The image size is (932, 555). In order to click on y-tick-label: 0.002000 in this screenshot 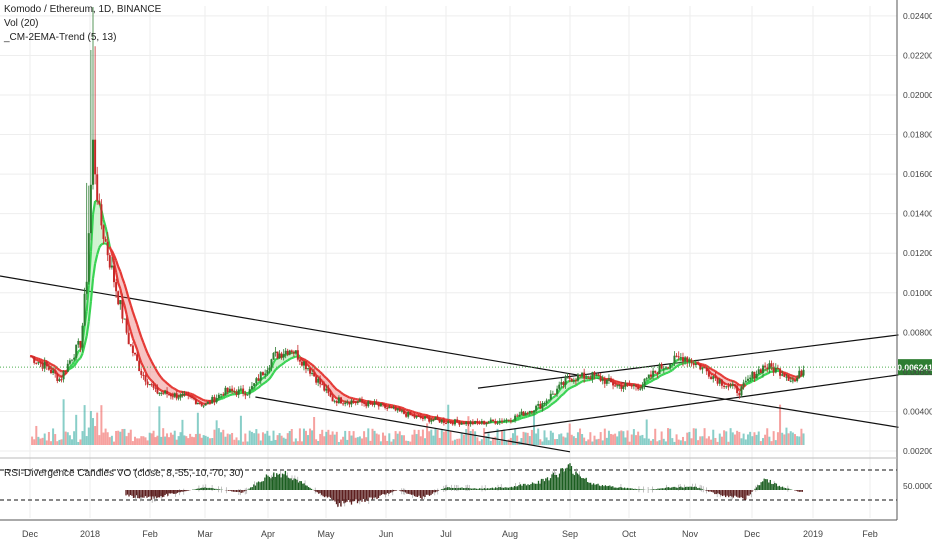, I will do `click(917, 451)`.